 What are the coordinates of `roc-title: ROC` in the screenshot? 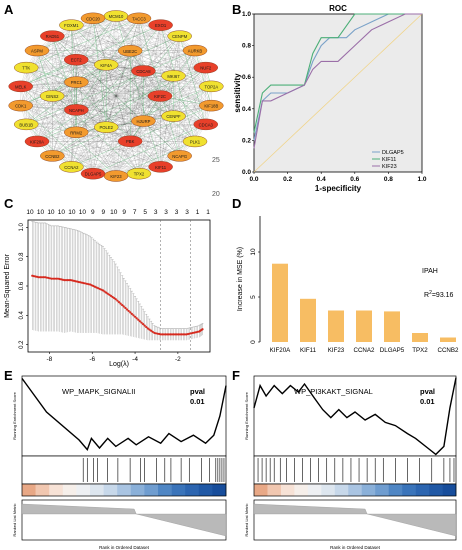 It's located at (338, 8).